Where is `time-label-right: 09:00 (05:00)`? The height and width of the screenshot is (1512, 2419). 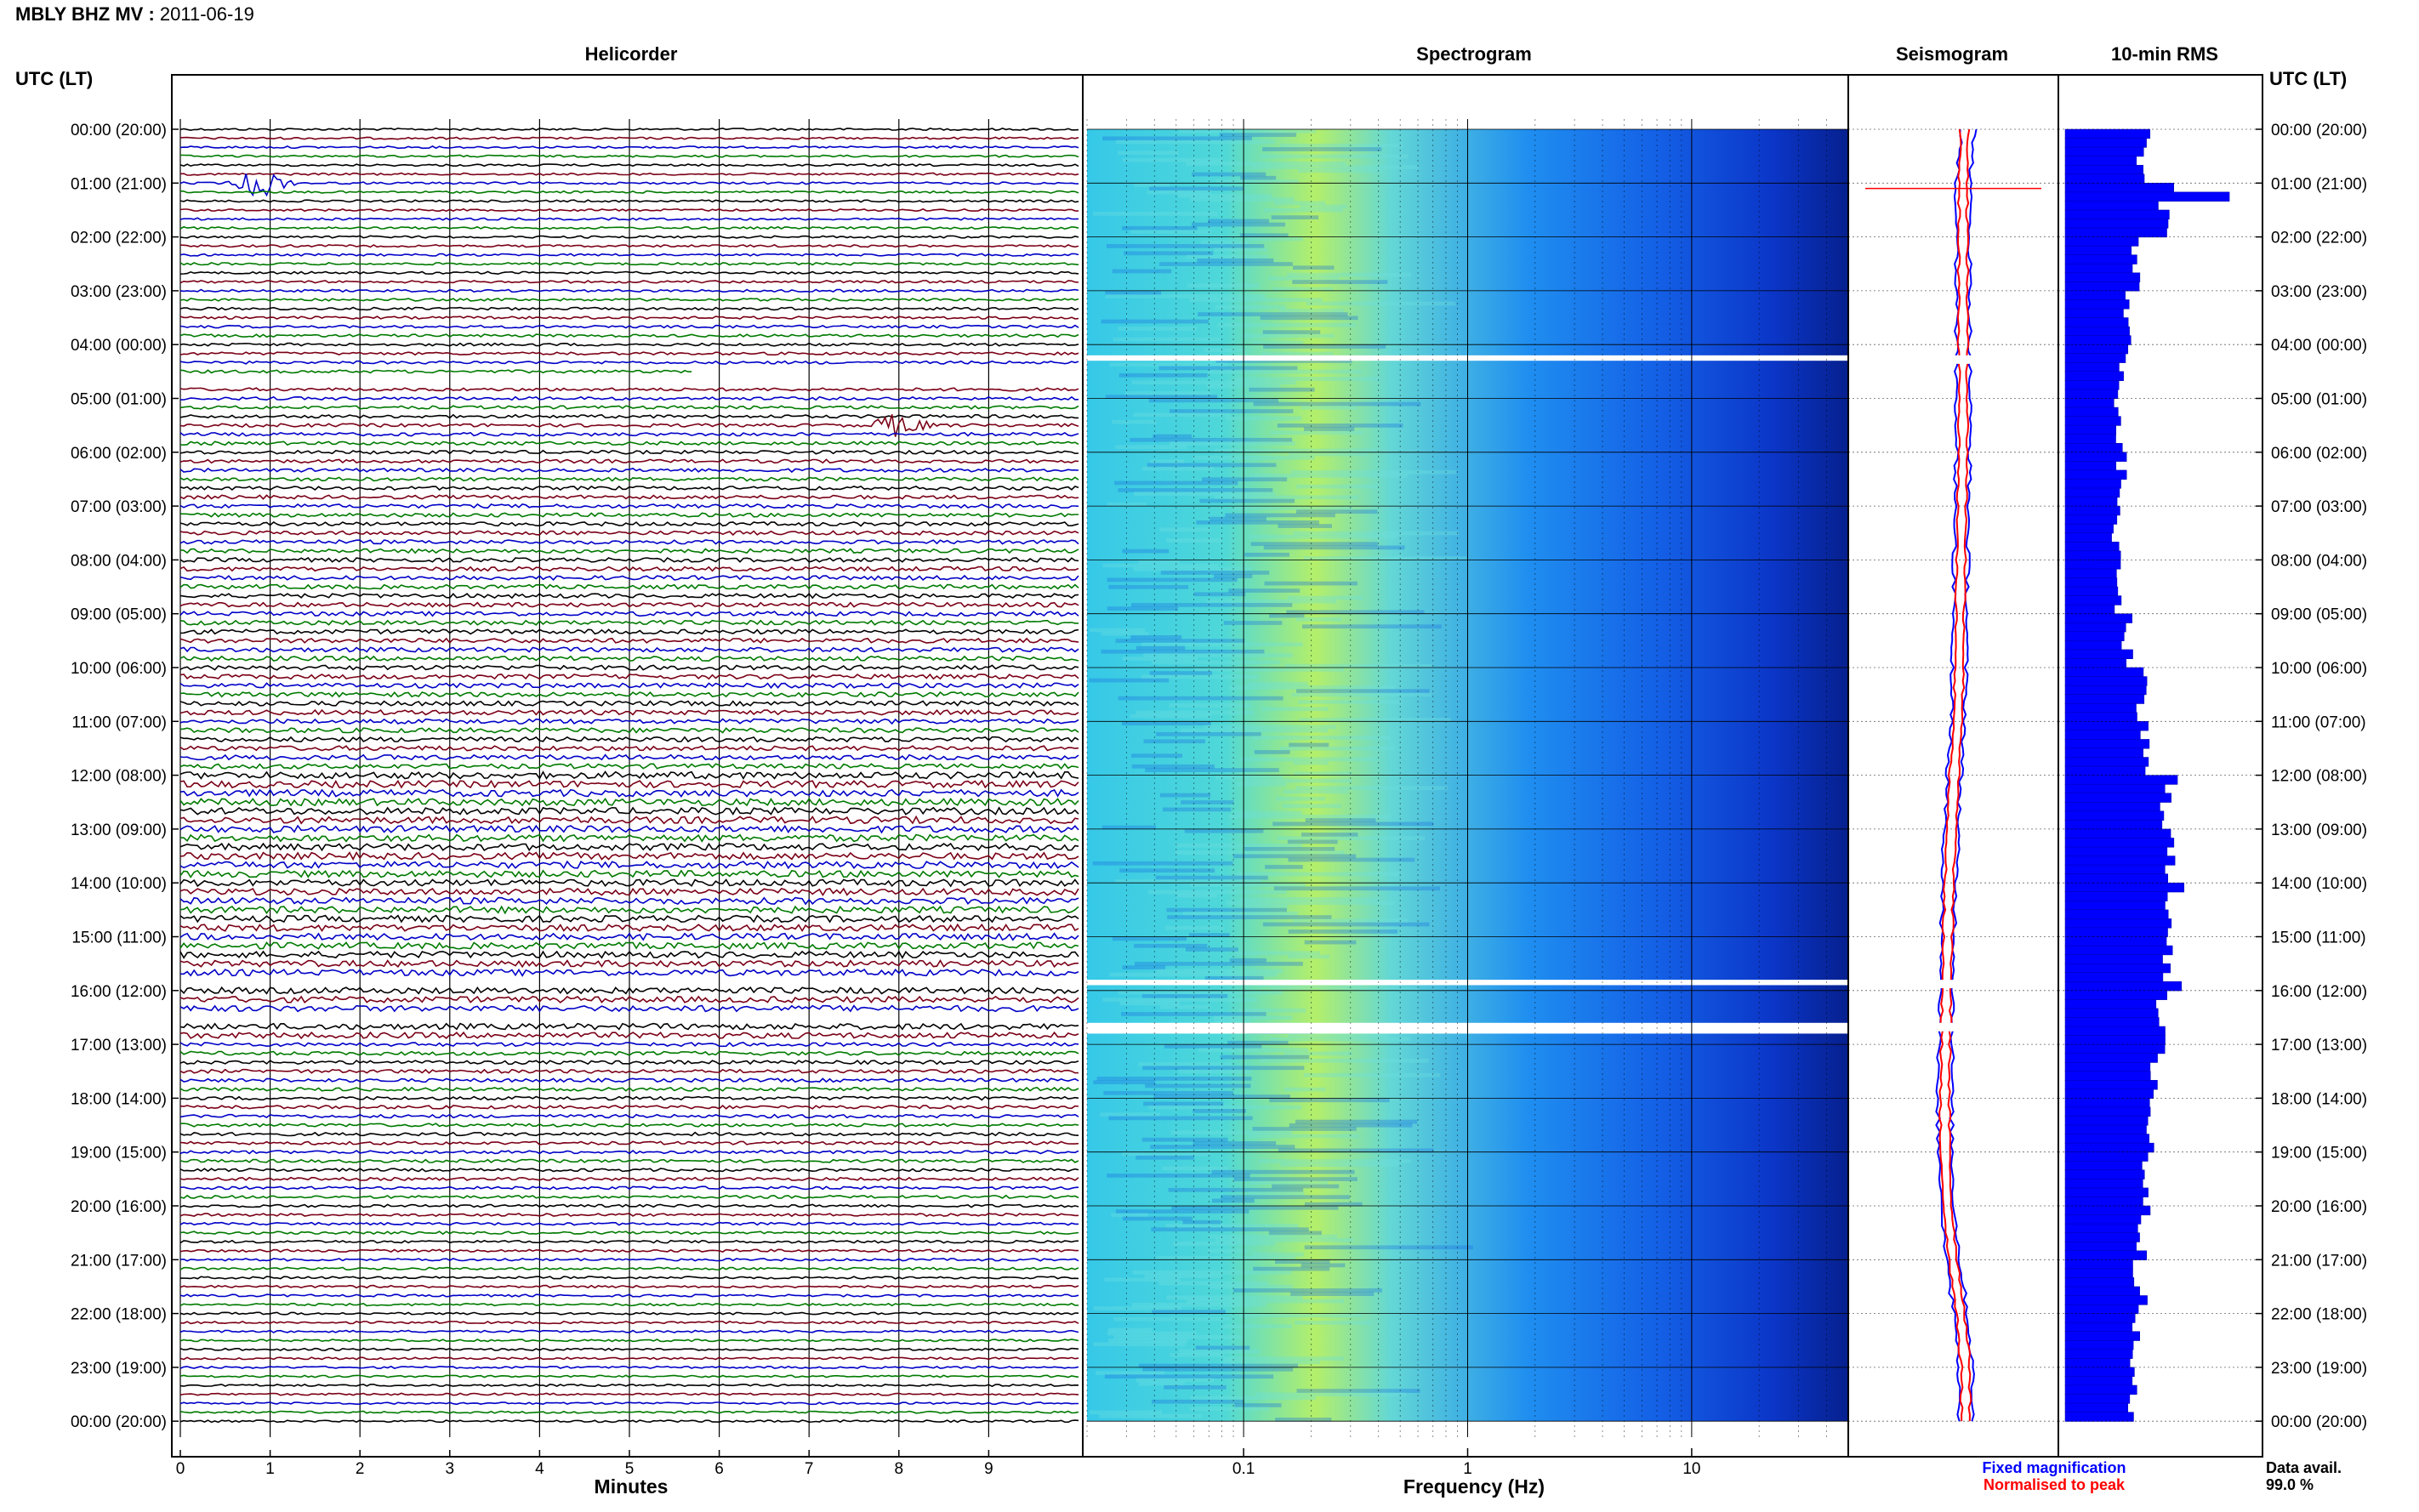
time-label-right: 09:00 (05:00) is located at coordinates (2319, 615).